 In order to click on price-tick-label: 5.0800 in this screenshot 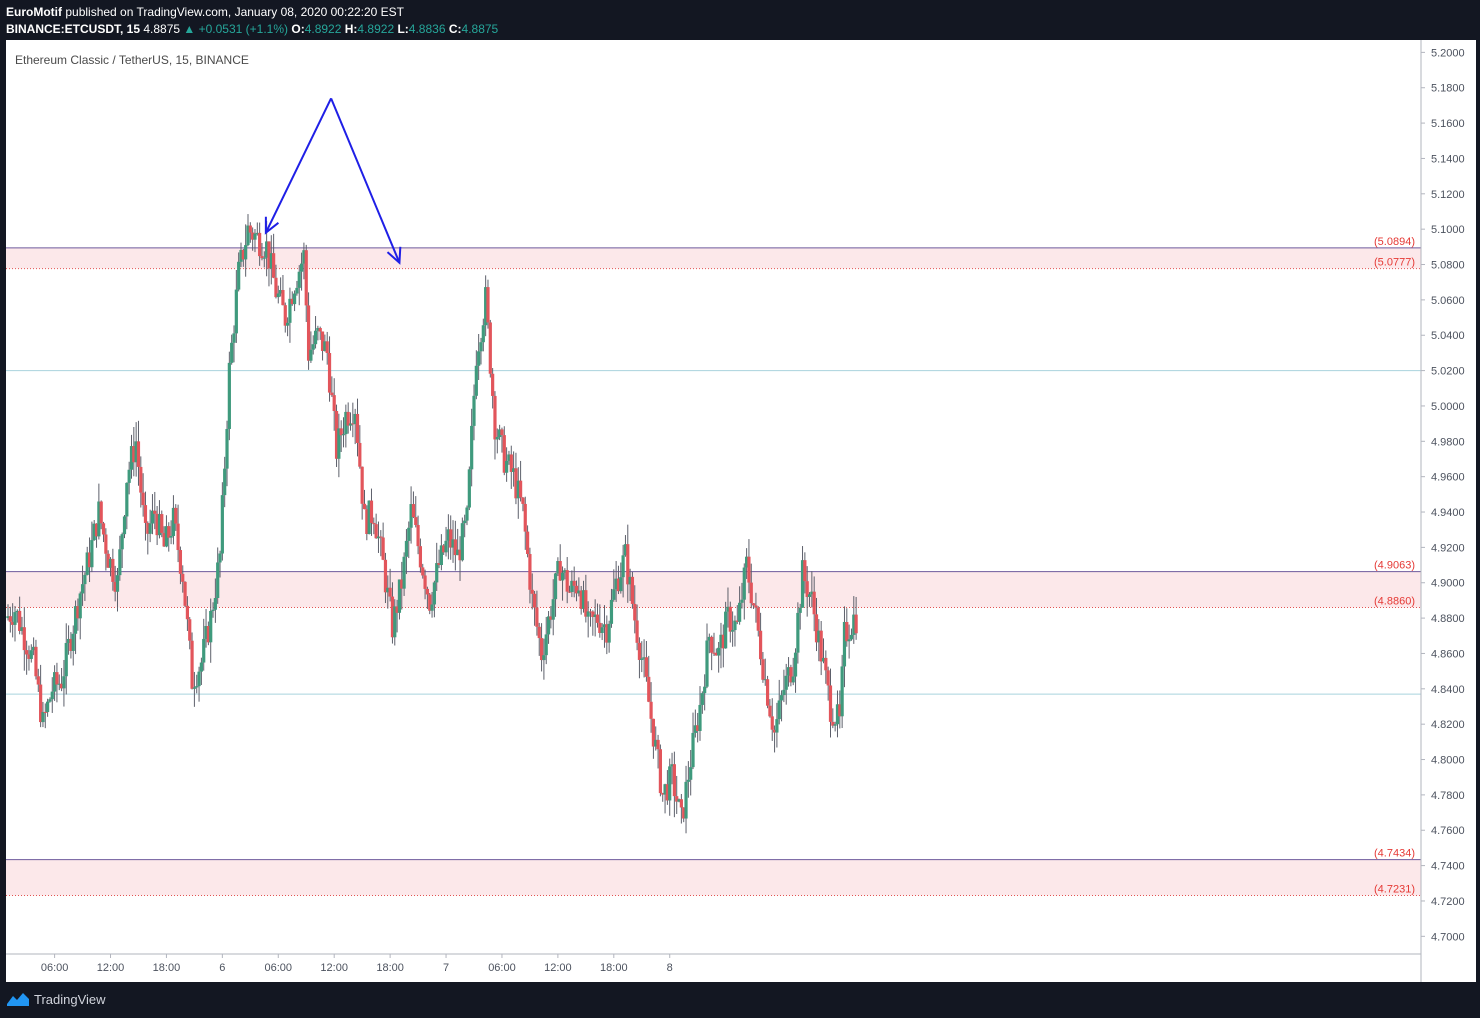, I will do `click(1448, 266)`.